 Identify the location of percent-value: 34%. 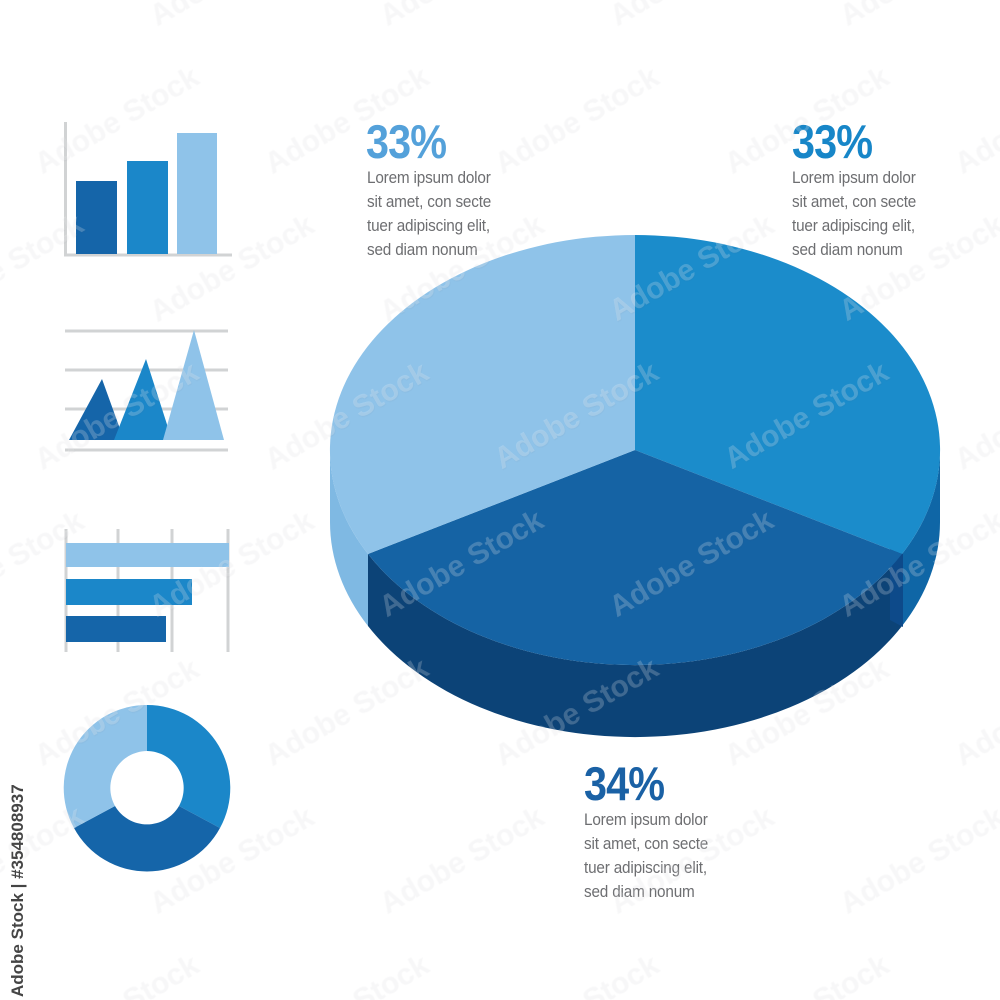
(624, 783).